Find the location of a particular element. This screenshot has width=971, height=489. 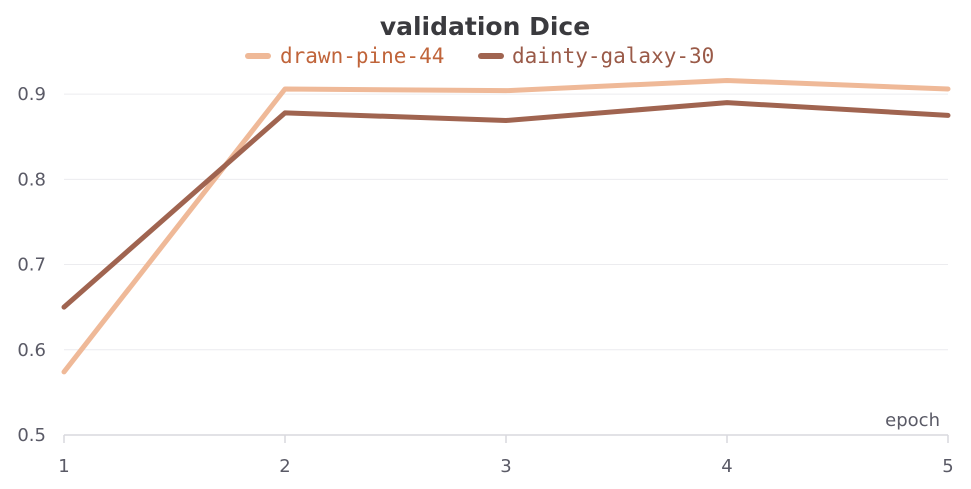

chart-title: validation Dice is located at coordinates (485, 26).